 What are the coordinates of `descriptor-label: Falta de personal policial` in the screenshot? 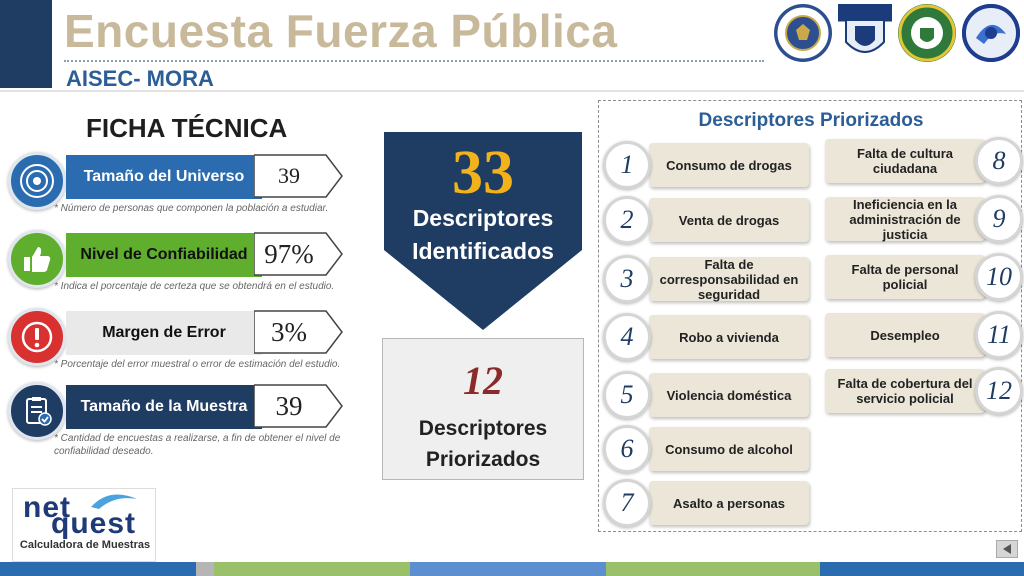 It's located at (905, 277).